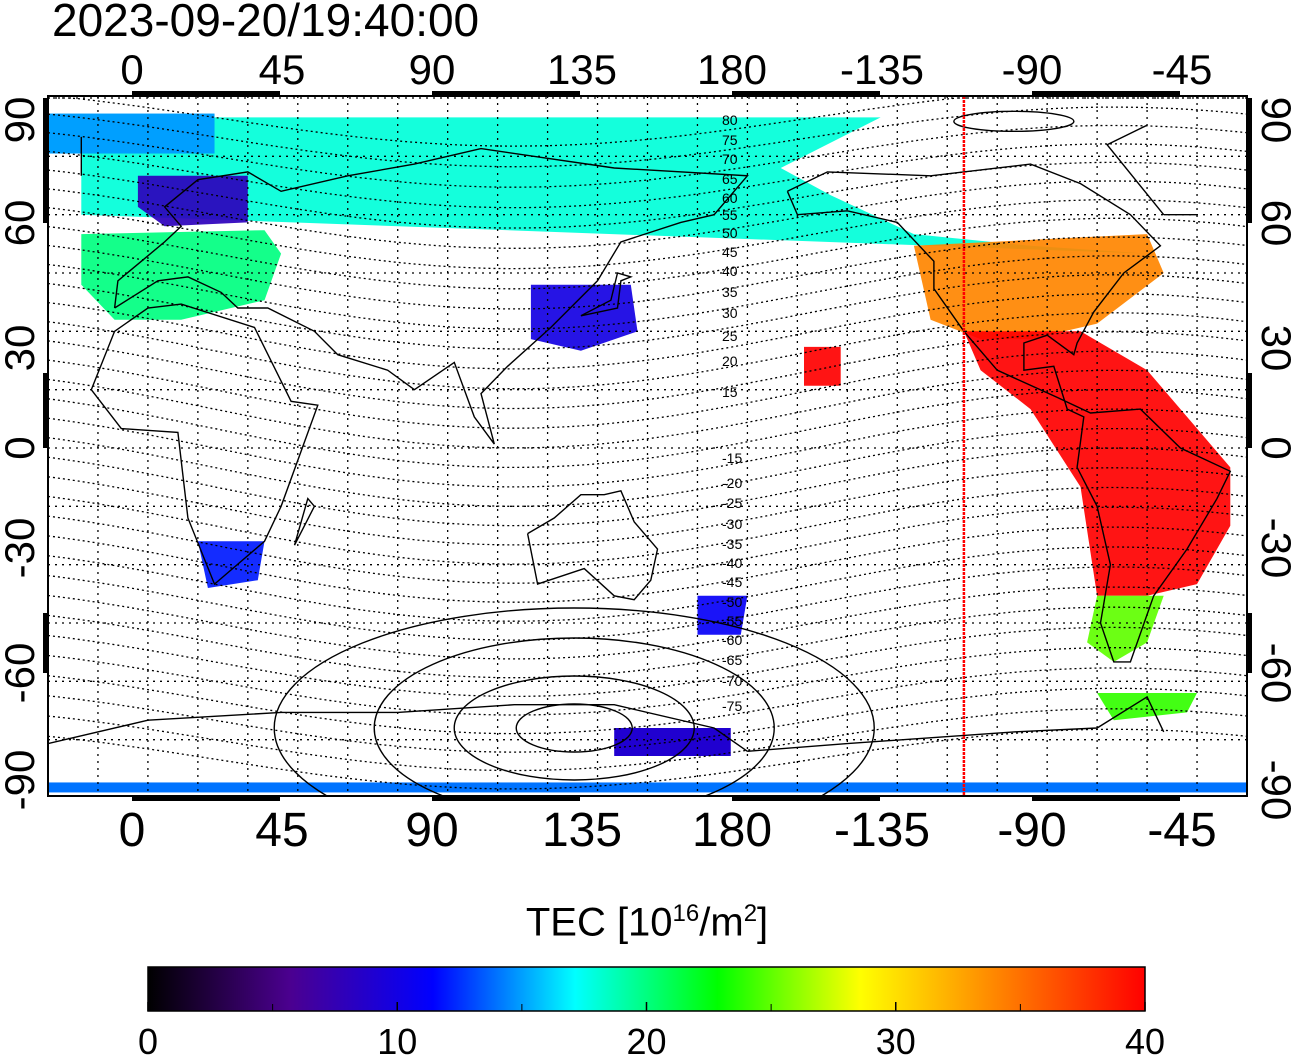  Describe the element at coordinates (732, 524) in the screenshot. I see `contour-label: -30` at that location.